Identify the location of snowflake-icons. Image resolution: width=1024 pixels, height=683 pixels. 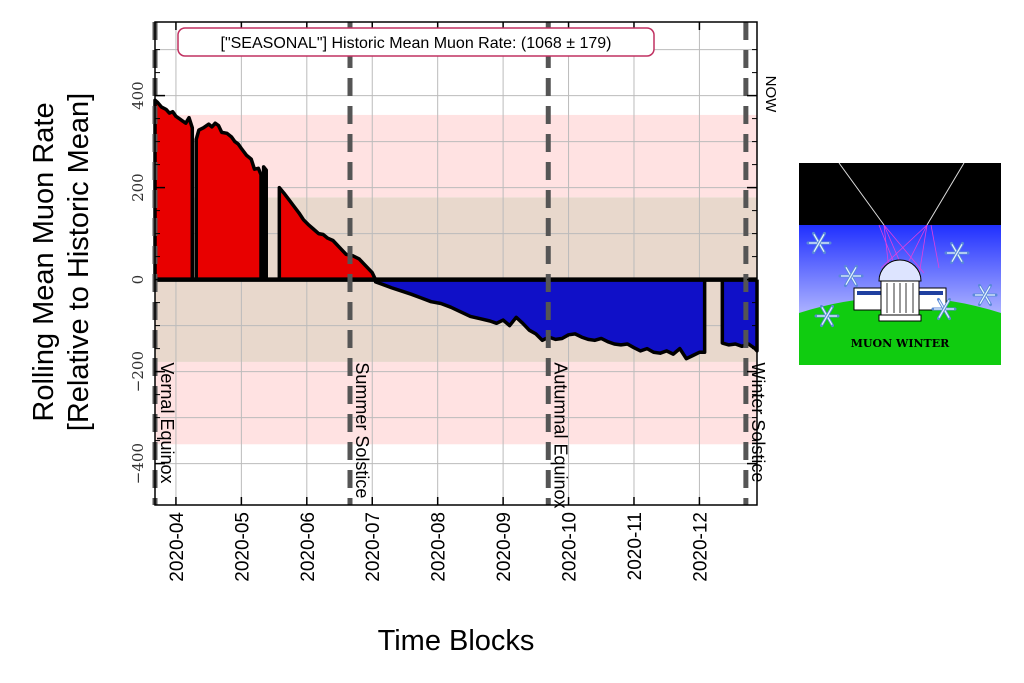
(902, 279).